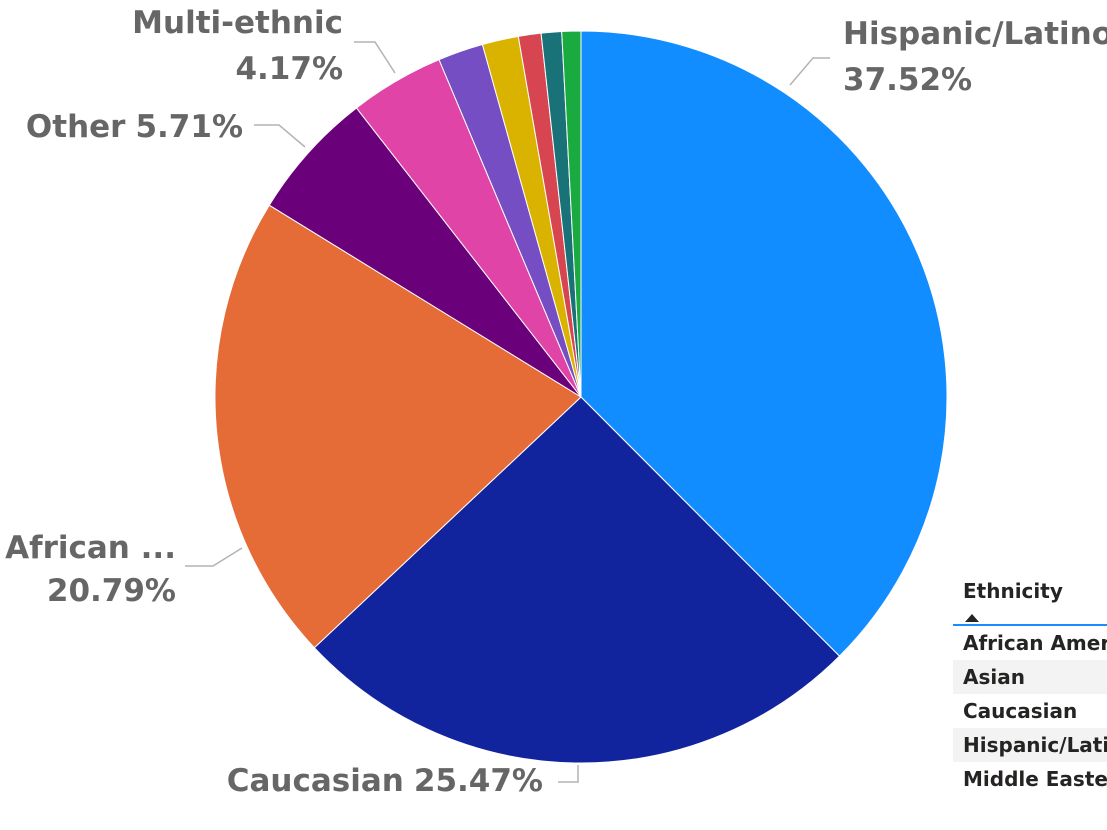 This screenshot has height=830, width=1107. I want to click on table-row: Middle Eastern, so click(1035, 779).